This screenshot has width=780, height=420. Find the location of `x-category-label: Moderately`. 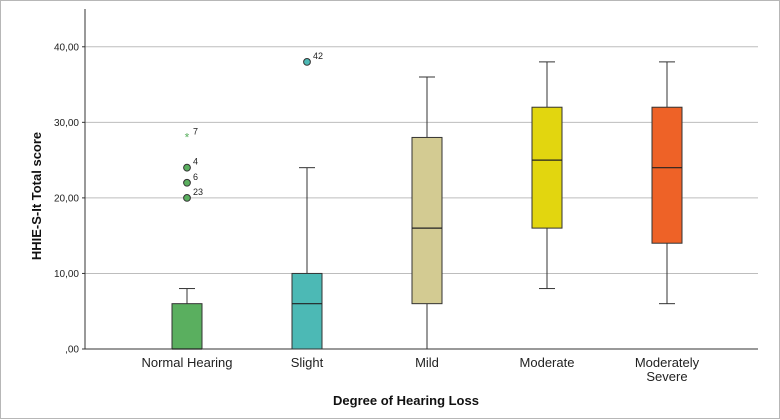

x-category-label: Moderately is located at coordinates (667, 362).